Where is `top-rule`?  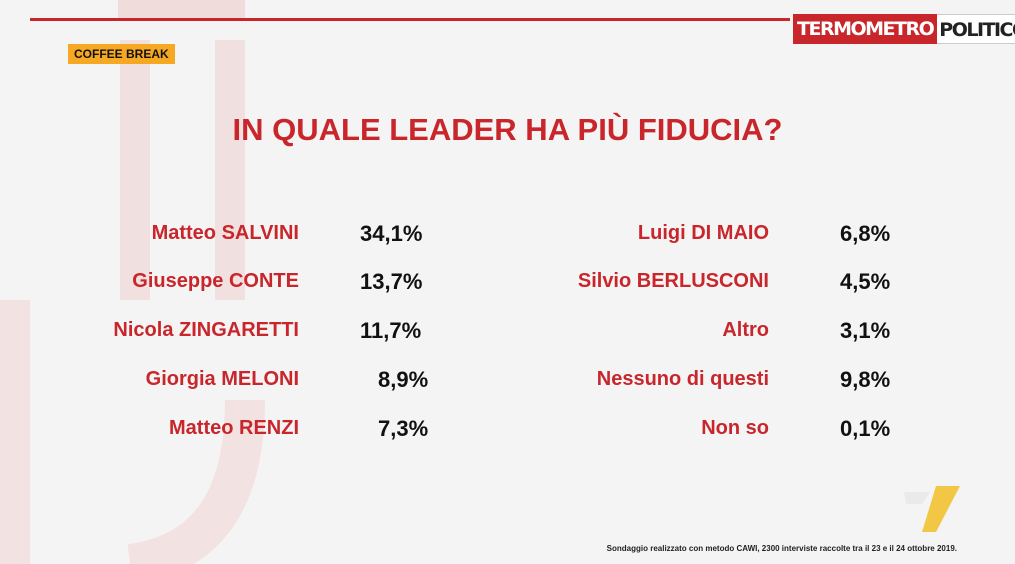 top-rule is located at coordinates (410, 19).